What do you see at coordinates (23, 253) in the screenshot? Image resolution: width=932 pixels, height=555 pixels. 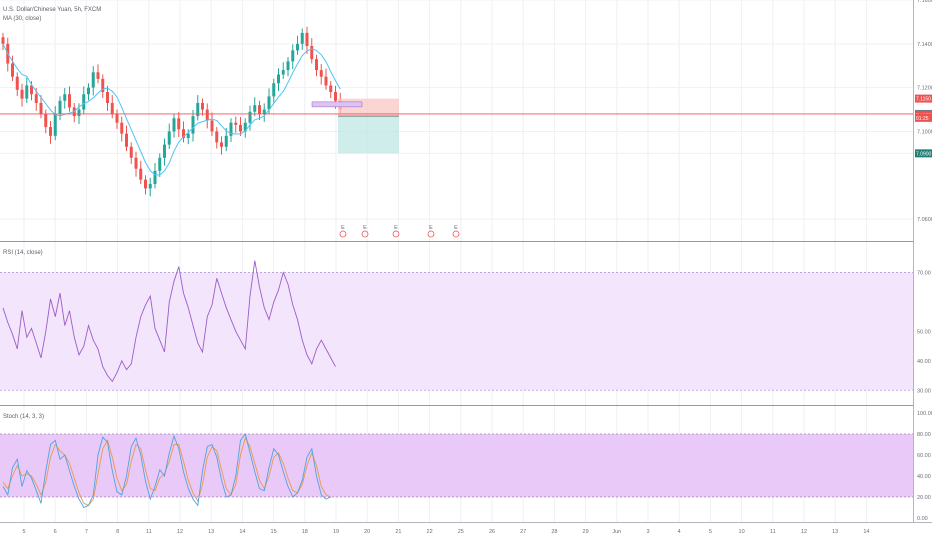 I see `rsi-legend: RSI (14, close)` at bounding box center [23, 253].